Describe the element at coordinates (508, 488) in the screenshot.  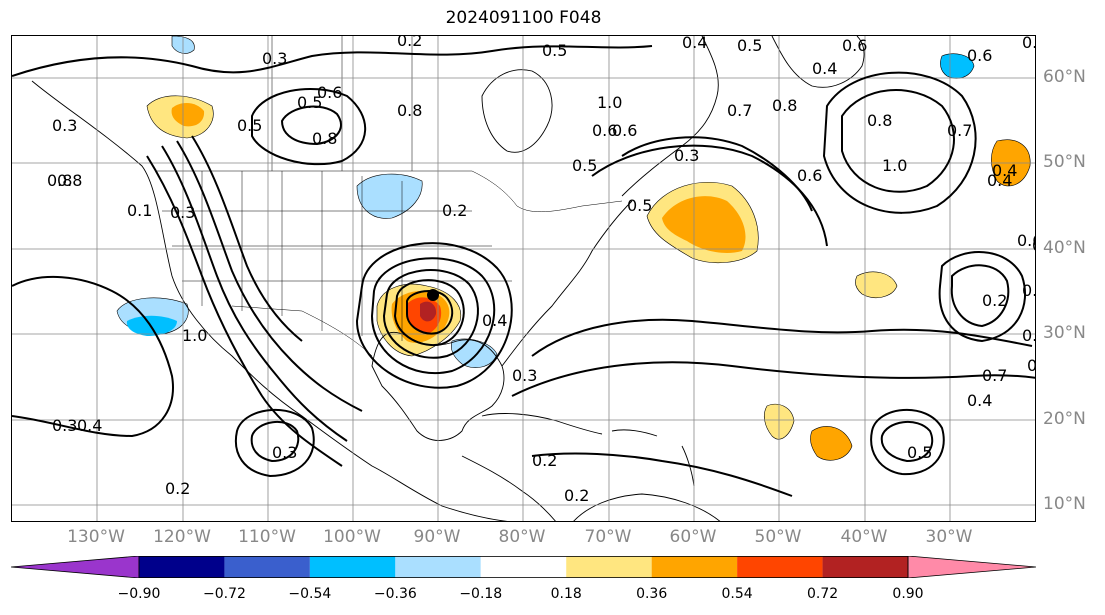
I see `coast-central-america` at that location.